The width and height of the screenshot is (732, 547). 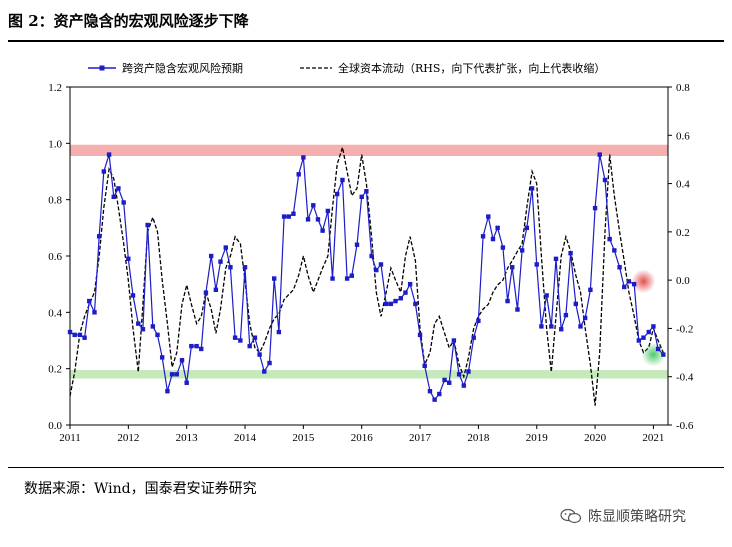 What do you see at coordinates (420, 438) in the screenshot?
I see `x-tick-label-6: 2017` at bounding box center [420, 438].